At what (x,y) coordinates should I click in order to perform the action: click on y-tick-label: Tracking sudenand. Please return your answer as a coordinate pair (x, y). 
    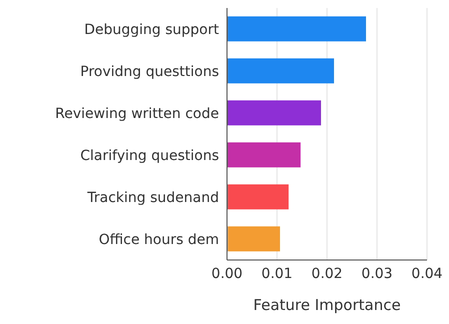
    Looking at the image, I should click on (152, 198).